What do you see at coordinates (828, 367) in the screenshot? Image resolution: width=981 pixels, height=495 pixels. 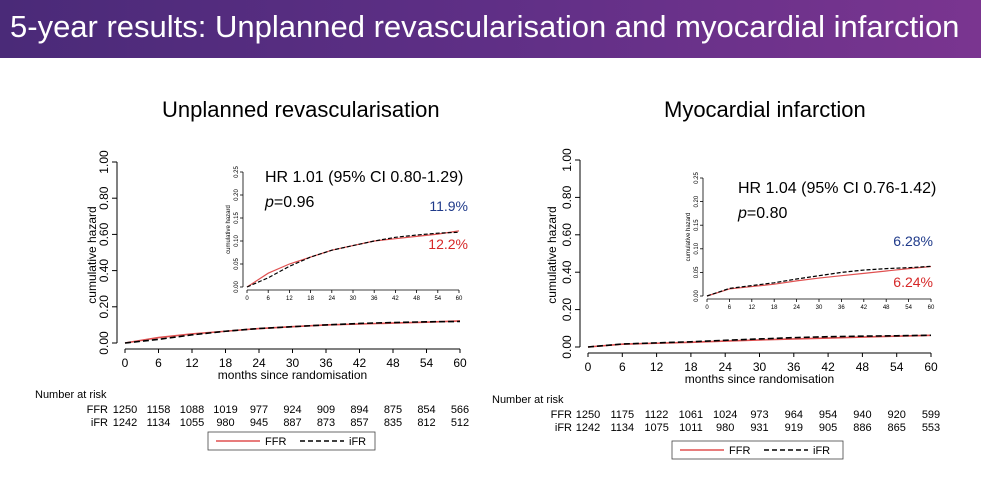 I see `p1-x-tick-label: 42` at bounding box center [828, 367].